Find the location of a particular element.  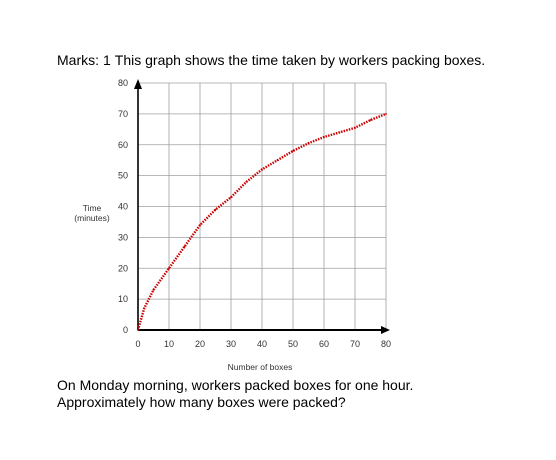

y-tick-label-80: 80 is located at coordinates (123, 83).